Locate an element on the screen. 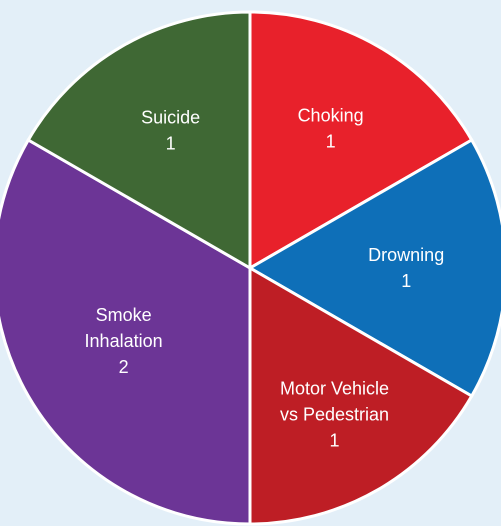 The image size is (501, 526). slice-label: Suicide 1 is located at coordinates (170, 131).